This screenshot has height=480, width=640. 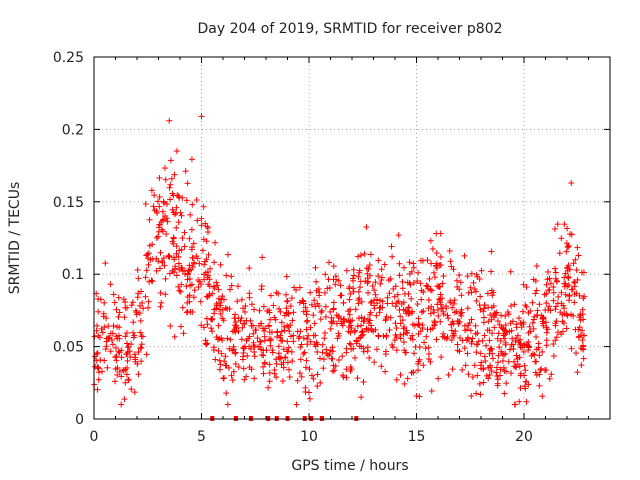 What do you see at coordinates (94, 437) in the screenshot?
I see `x-tick-label: 0` at bounding box center [94, 437].